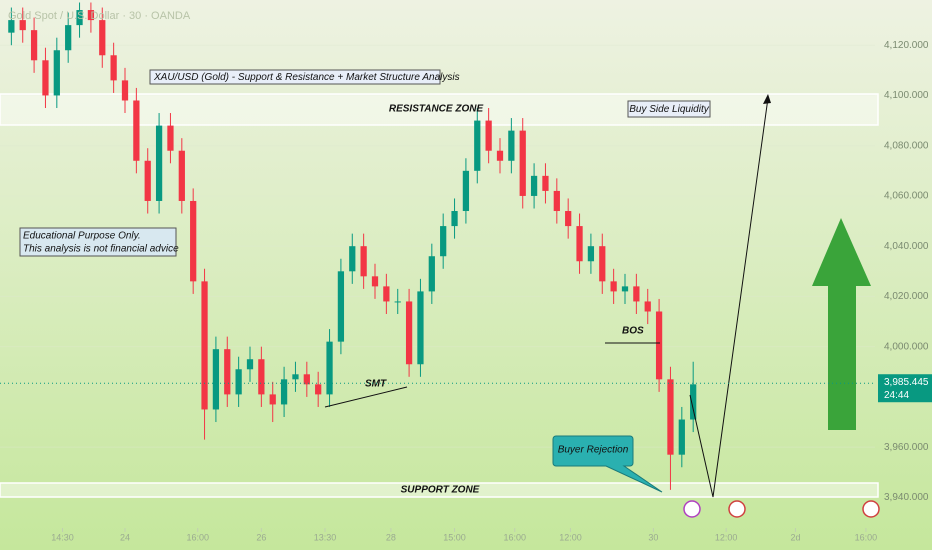  I want to click on projection-path, so click(729, 297).